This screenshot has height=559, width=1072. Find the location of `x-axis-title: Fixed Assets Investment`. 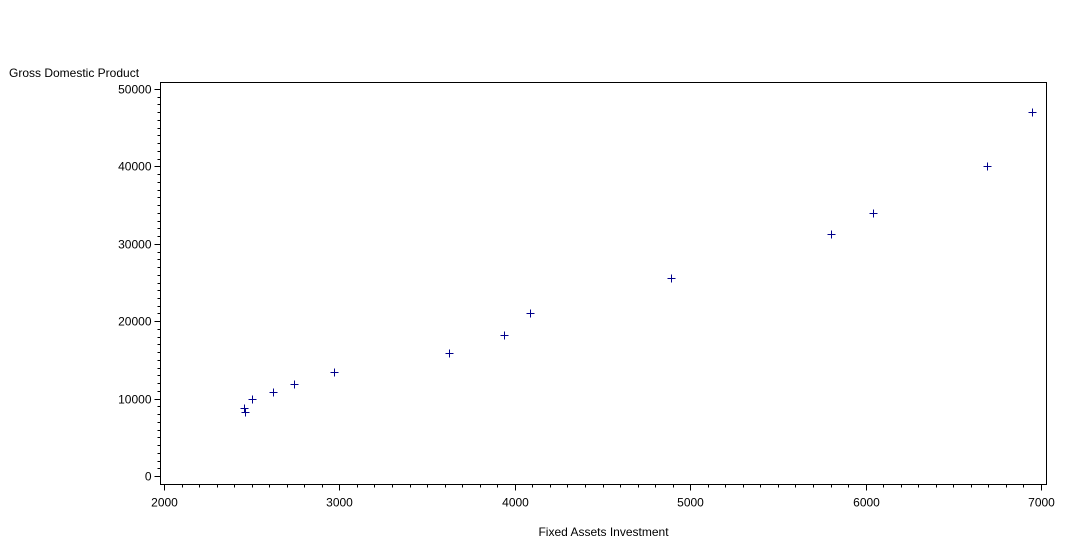

x-axis-title: Fixed Assets Investment is located at coordinates (603, 532).